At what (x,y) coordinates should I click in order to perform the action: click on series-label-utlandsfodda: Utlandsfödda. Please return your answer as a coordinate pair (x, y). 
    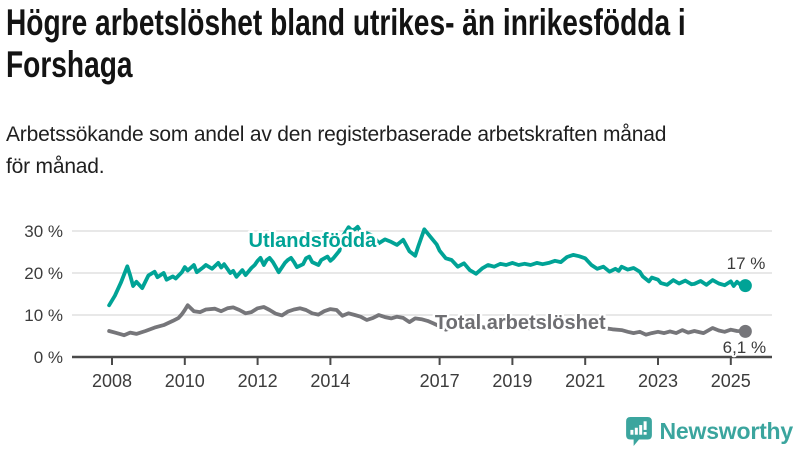
    Looking at the image, I should click on (313, 241).